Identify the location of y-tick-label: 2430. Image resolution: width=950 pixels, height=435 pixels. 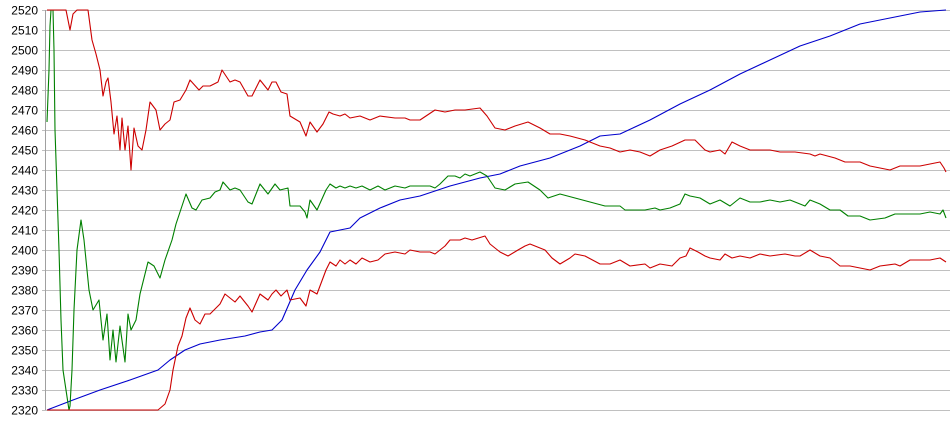
(24, 191).